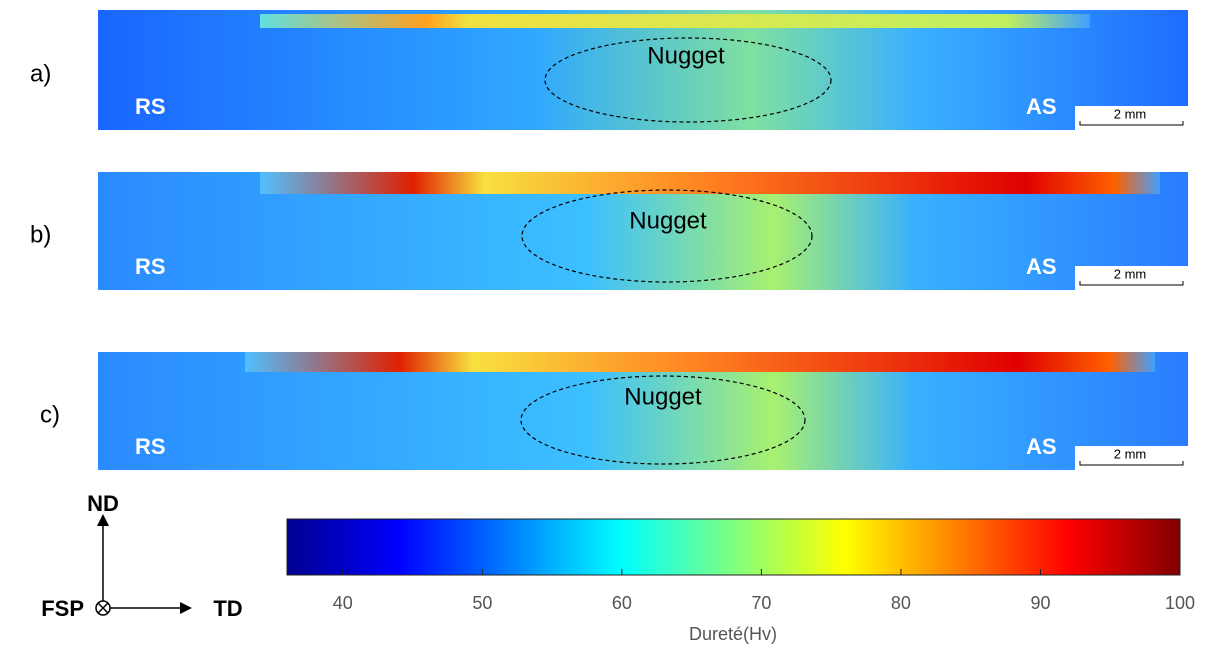 The width and height of the screenshot is (1210, 653). I want to click on axis-label: ND, so click(103, 503).